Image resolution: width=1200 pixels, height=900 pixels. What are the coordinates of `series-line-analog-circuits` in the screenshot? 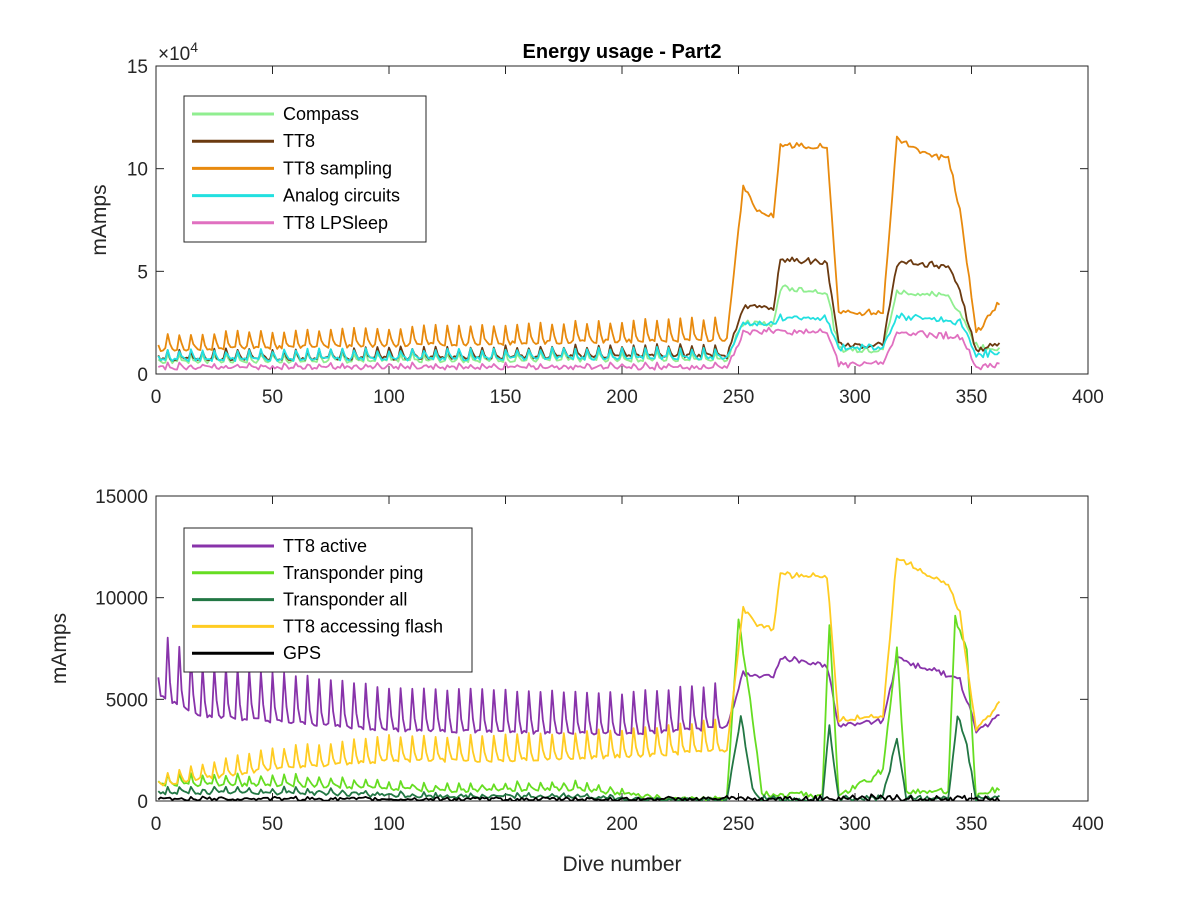 It's located at (579, 337).